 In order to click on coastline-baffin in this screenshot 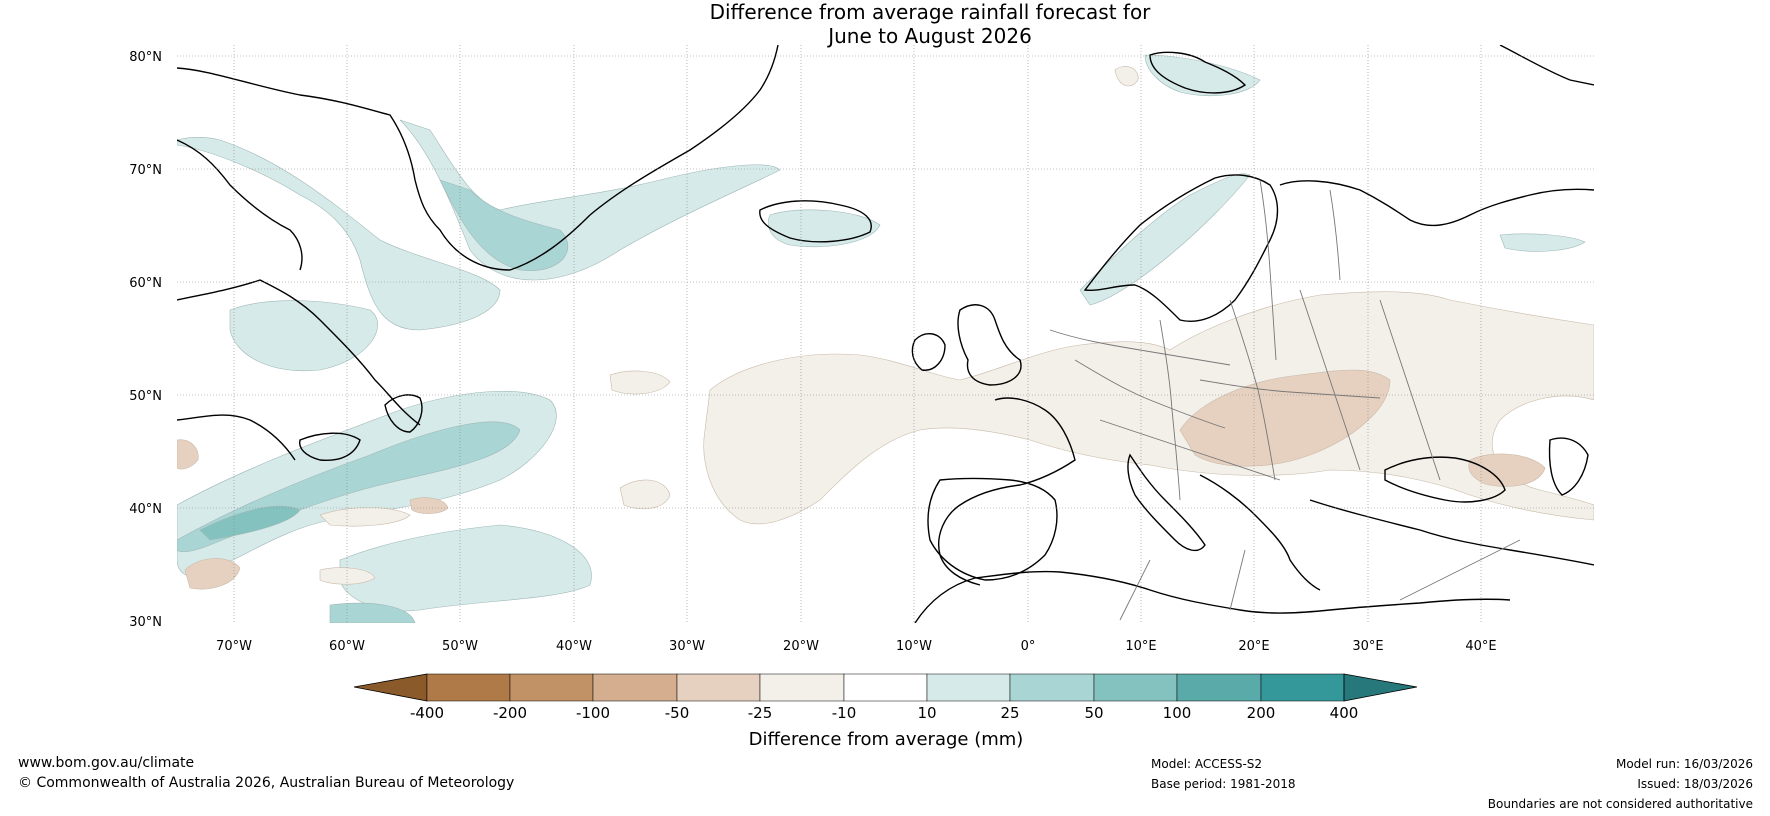, I will do `click(240, 205)`.